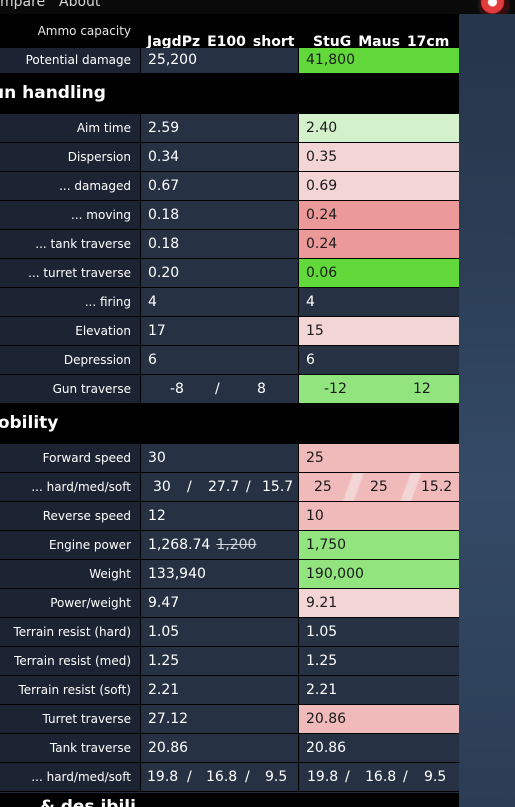 The image size is (515, 807). Describe the element at coordinates (422, 389) in the screenshot. I see `value-part: 12` at that location.